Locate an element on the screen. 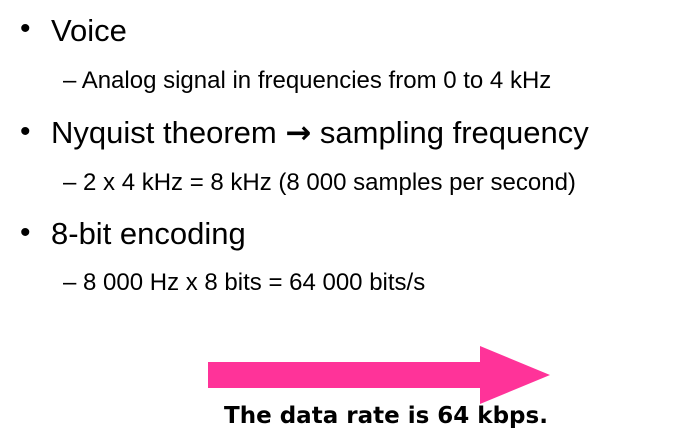 The height and width of the screenshot is (443, 688). right-arrow-icon: → is located at coordinates (298, 133).